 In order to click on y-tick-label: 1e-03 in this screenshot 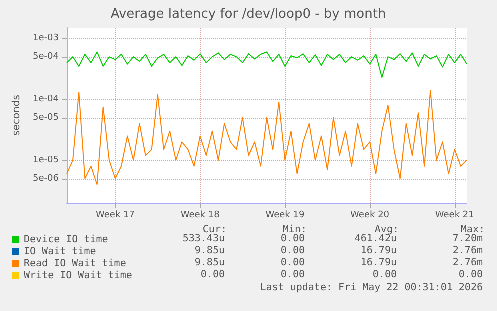, I will do `click(46, 39)`.